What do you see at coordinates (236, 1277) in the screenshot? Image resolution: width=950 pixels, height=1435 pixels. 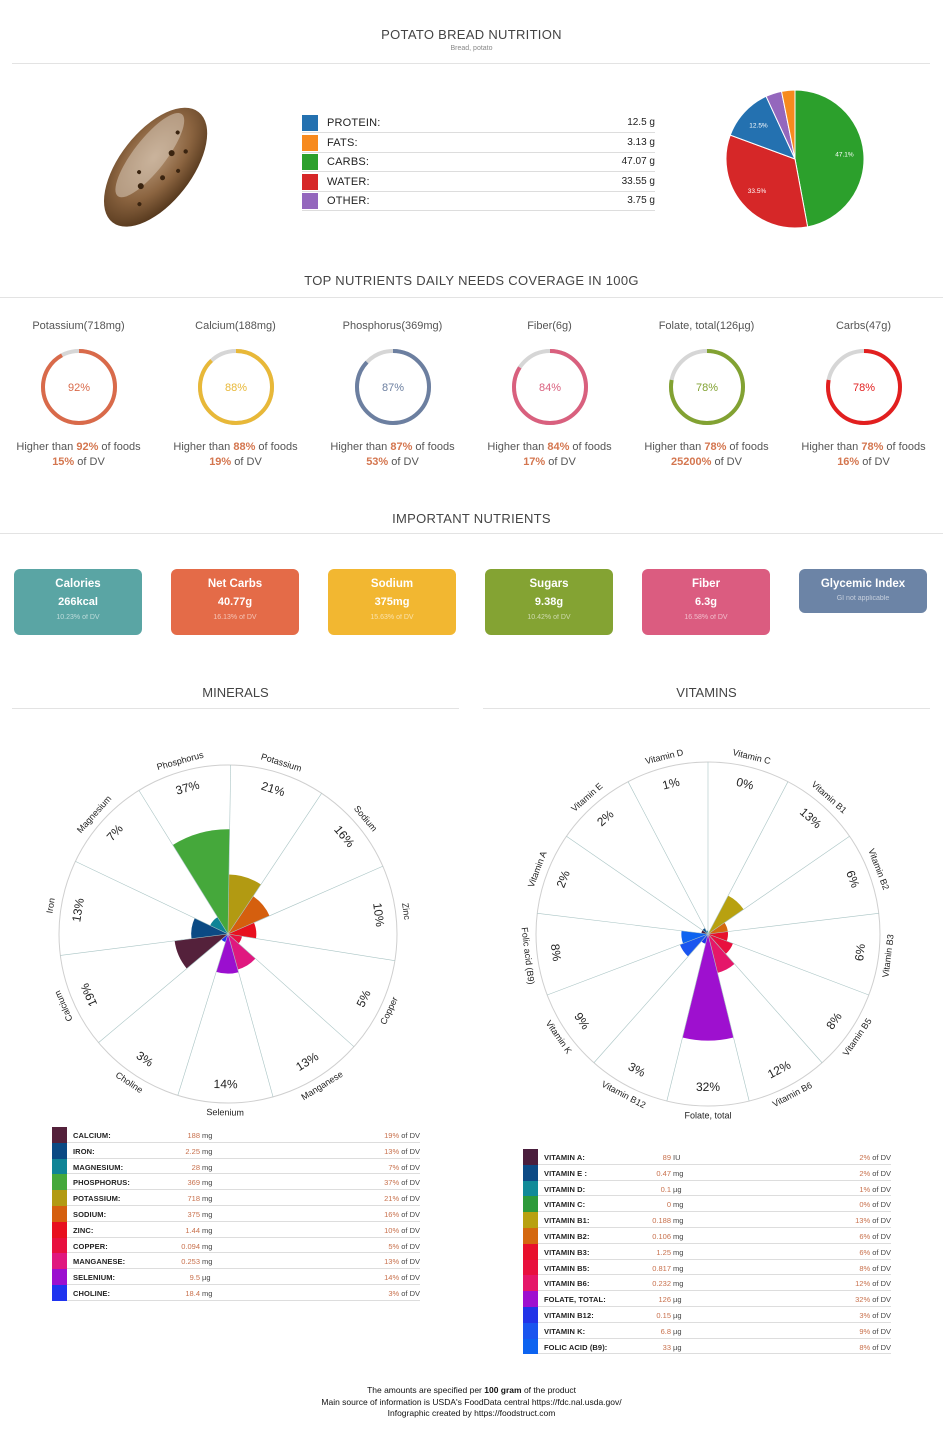 I see `table-row: SELENIUM: 9.5 µg 14% of DV` at bounding box center [236, 1277].